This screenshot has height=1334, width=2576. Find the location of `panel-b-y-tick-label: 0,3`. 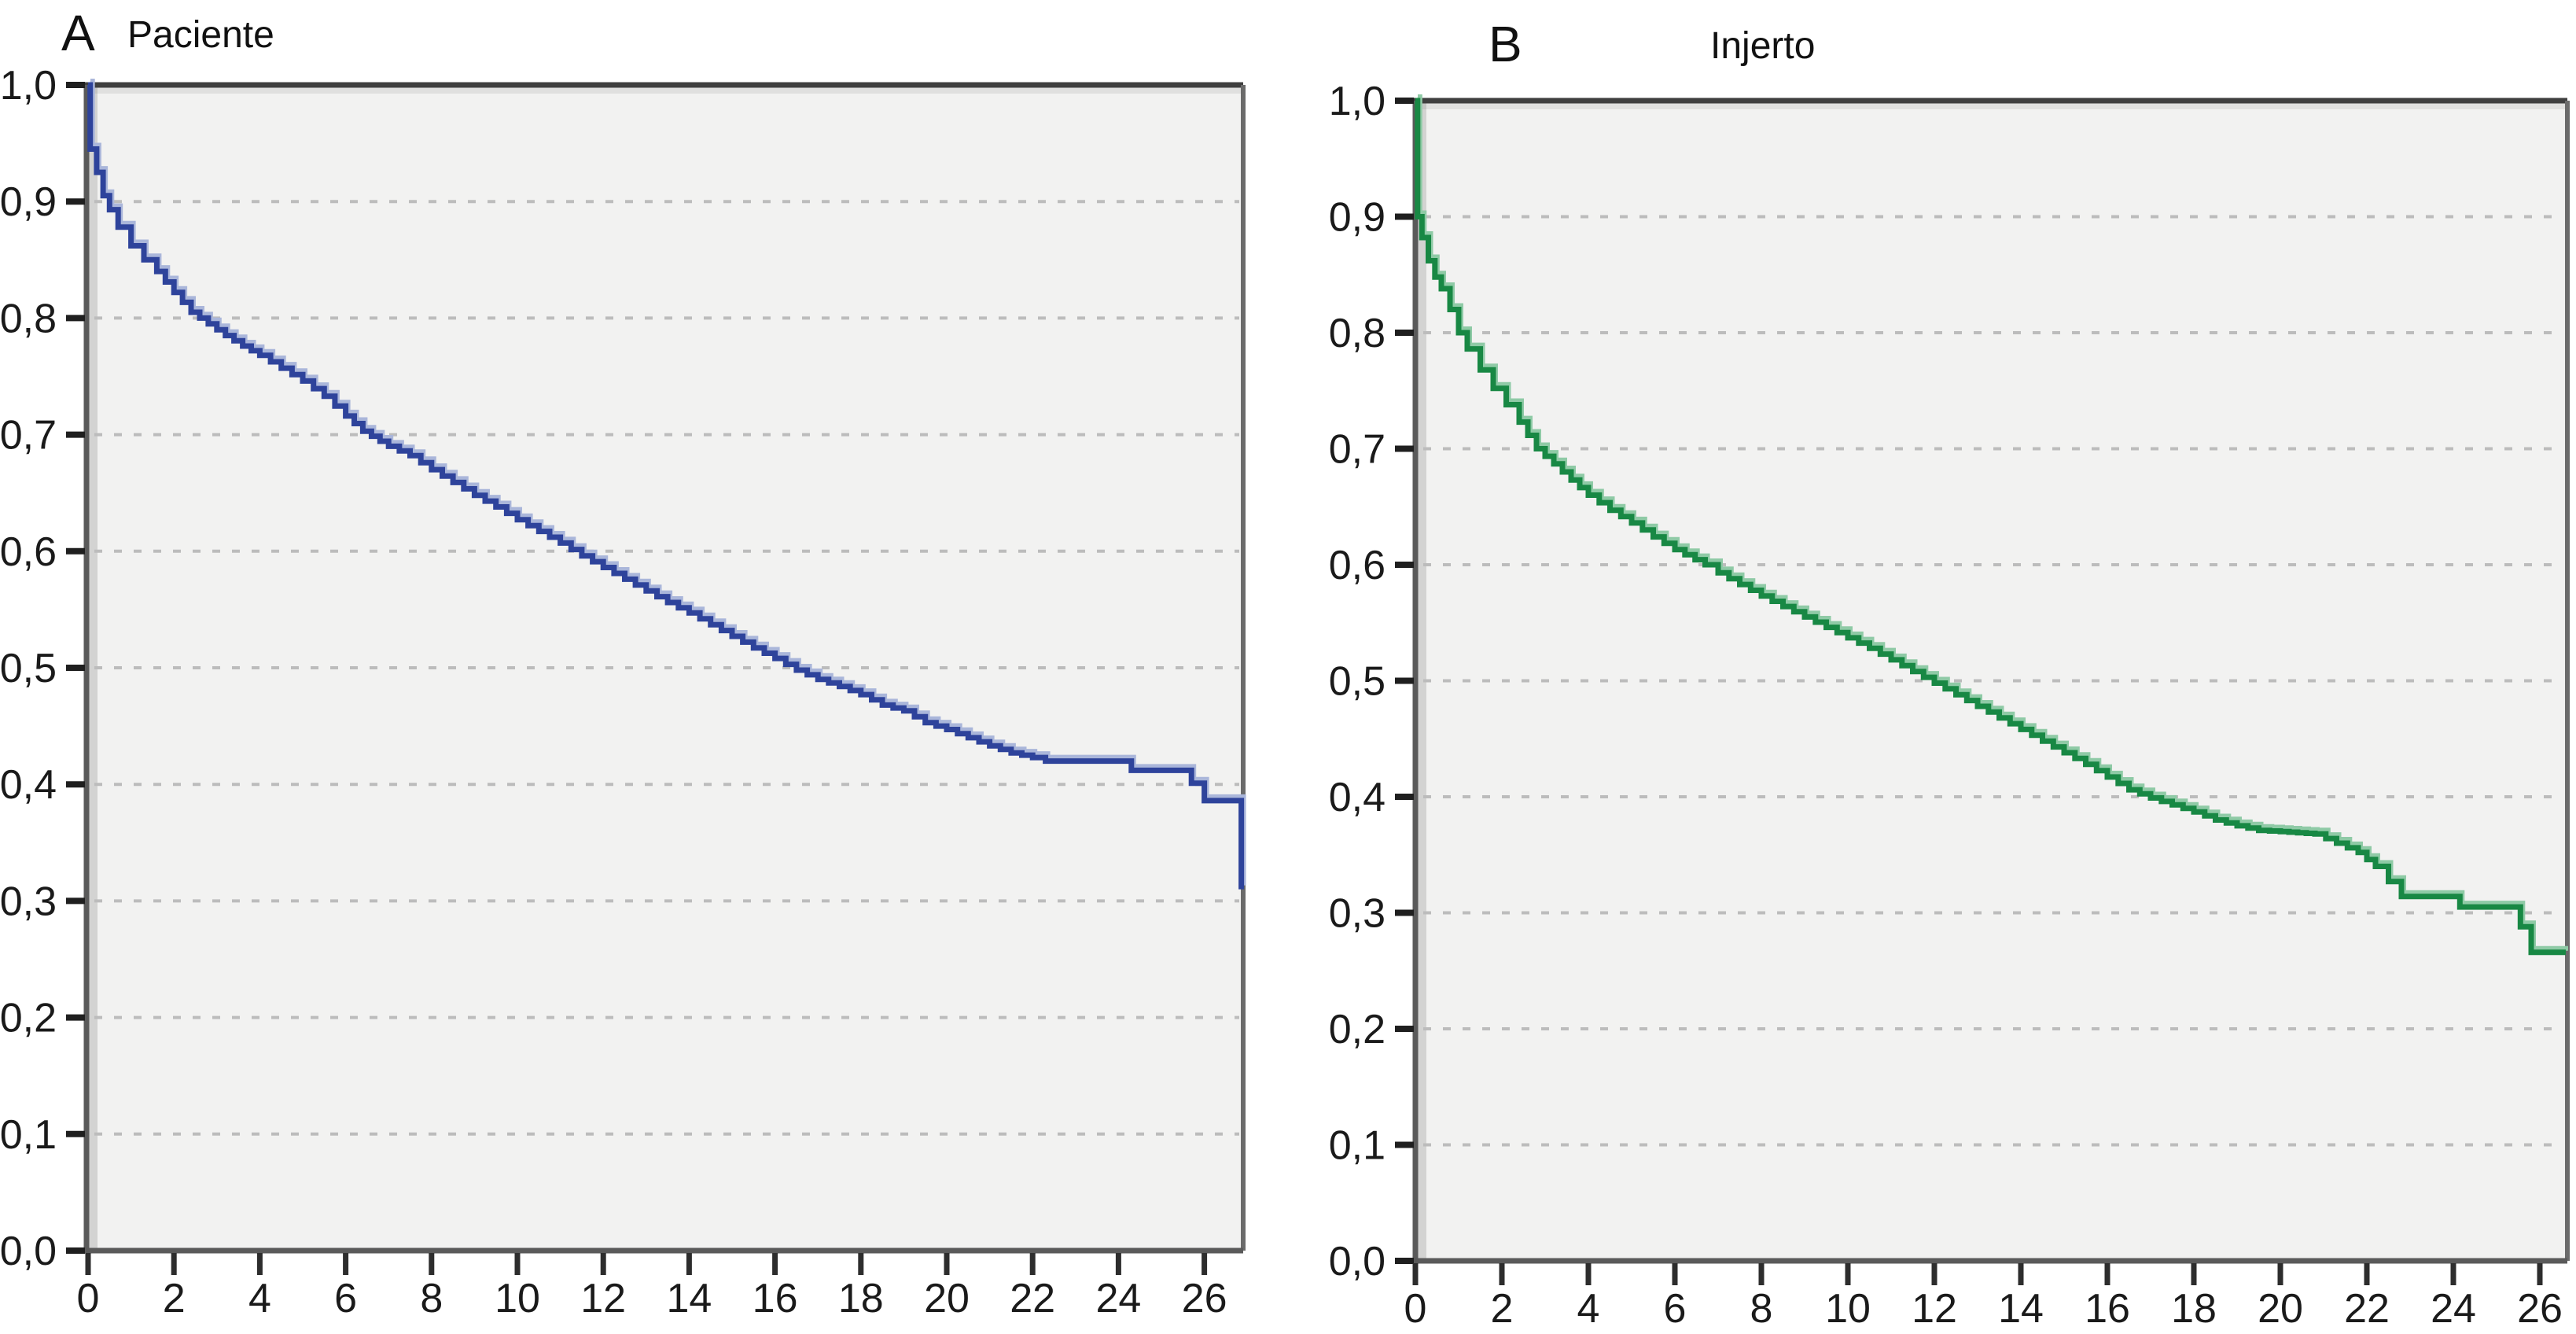

panel-b-y-tick-label: 0,3 is located at coordinates (1357, 914).